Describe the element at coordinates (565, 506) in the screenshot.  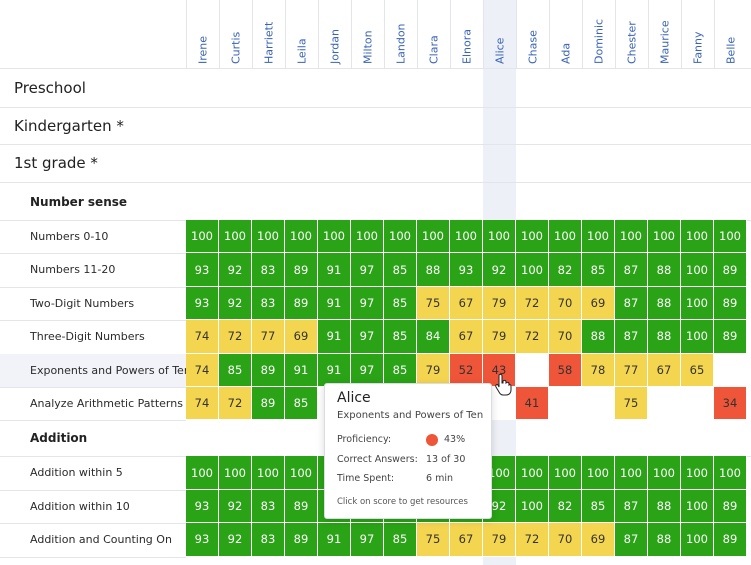
I see `score-cell: 82` at that location.